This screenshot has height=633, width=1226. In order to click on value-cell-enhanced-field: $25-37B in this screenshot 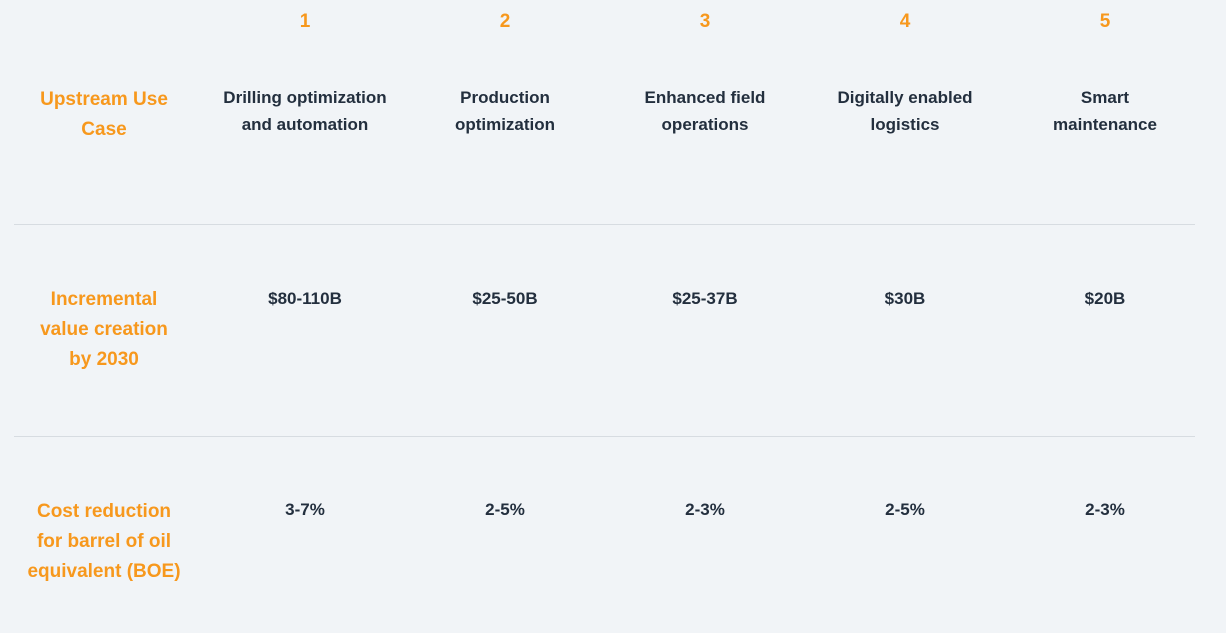, I will do `click(705, 298)`.